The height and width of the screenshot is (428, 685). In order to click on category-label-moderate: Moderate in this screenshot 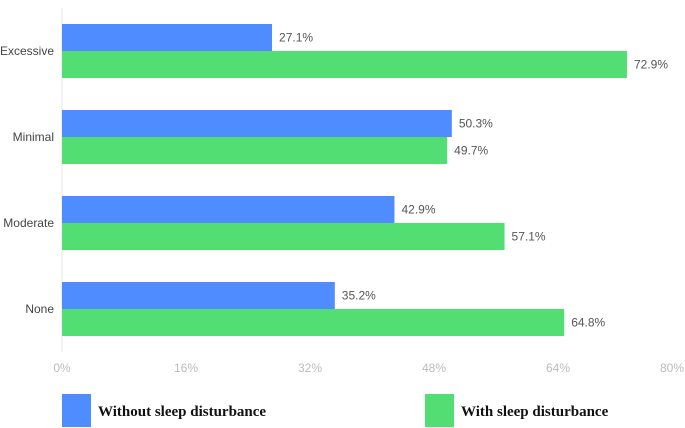, I will do `click(28, 223)`.